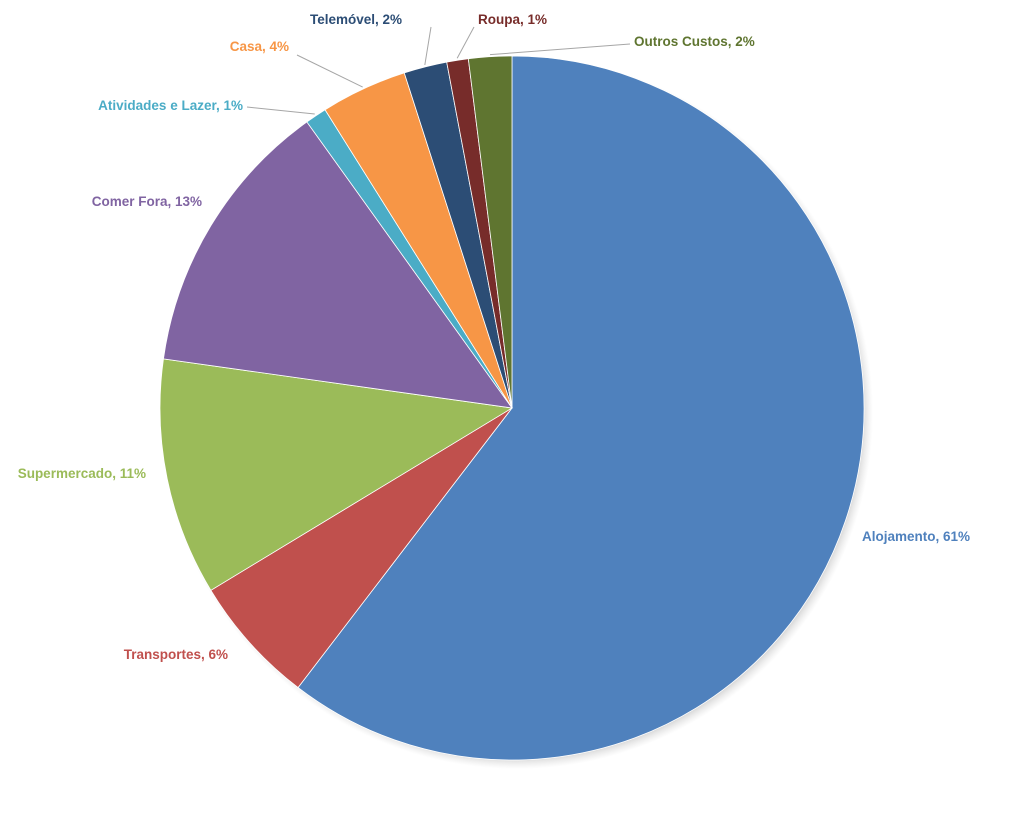 The width and height of the screenshot is (1024, 816). Describe the element at coordinates (170, 105) in the screenshot. I see `data-label-atividades-e-lazer: Atividades e Lazer, 1%` at that location.